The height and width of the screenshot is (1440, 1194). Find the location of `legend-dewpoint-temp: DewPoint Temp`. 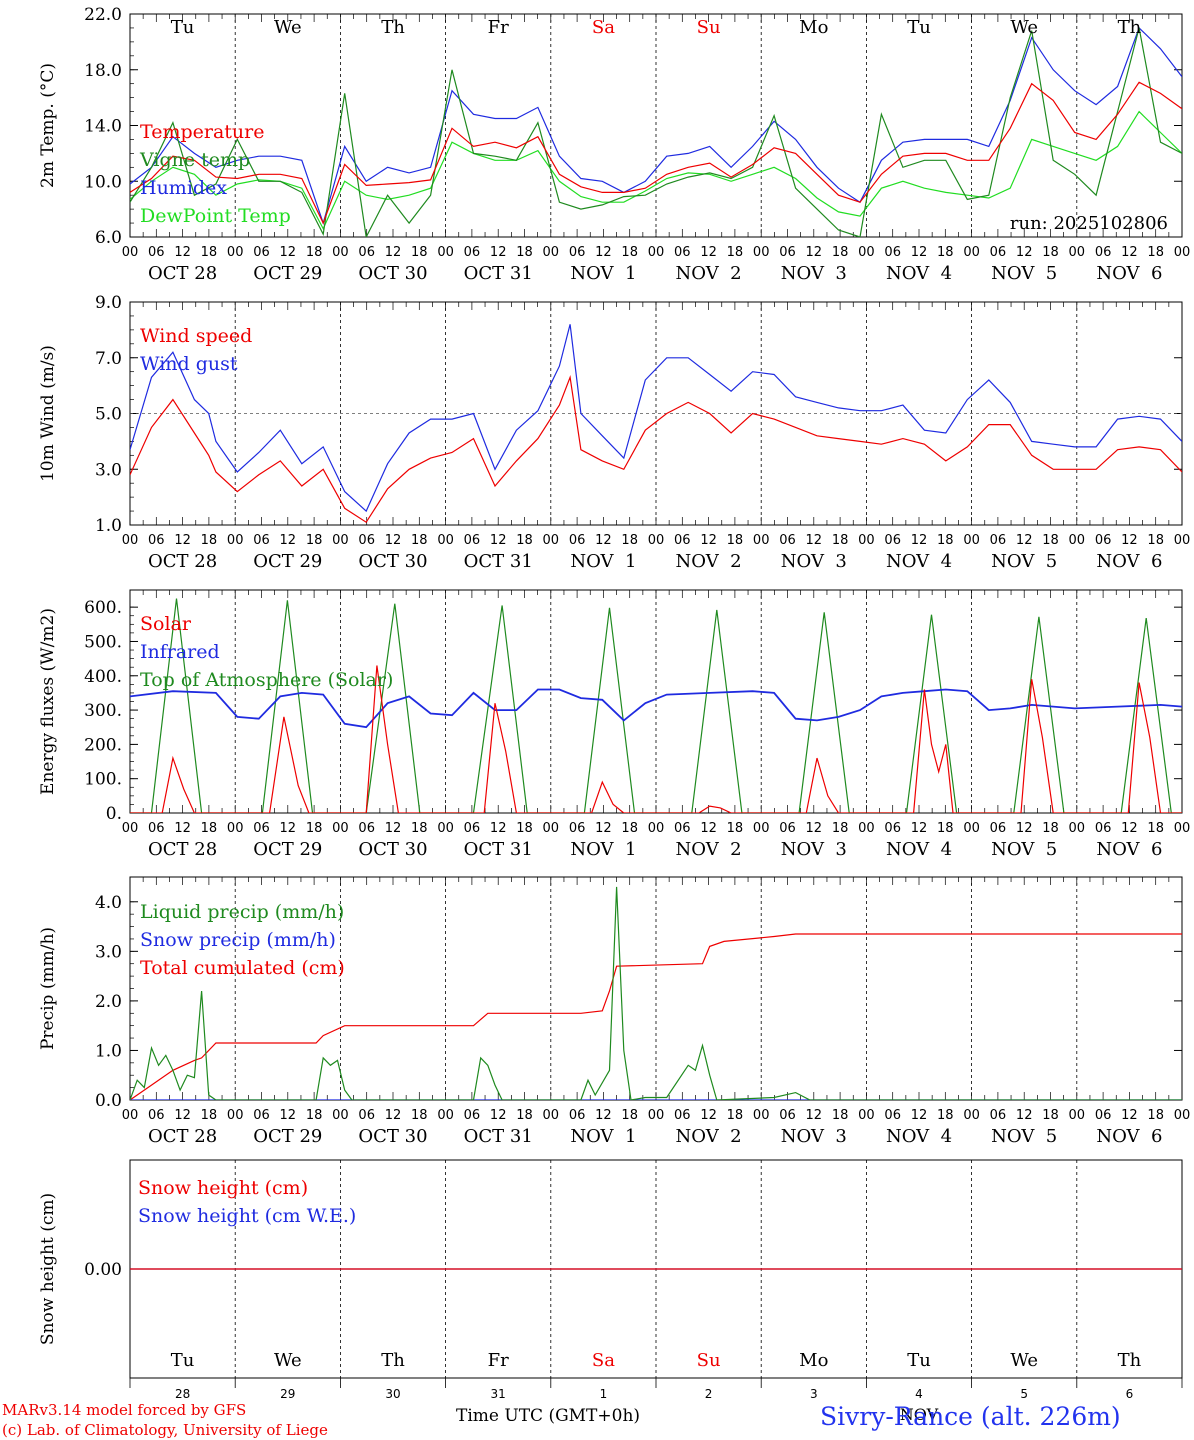

legend-dewpoint-temp: DewPoint Temp is located at coordinates (215, 216).